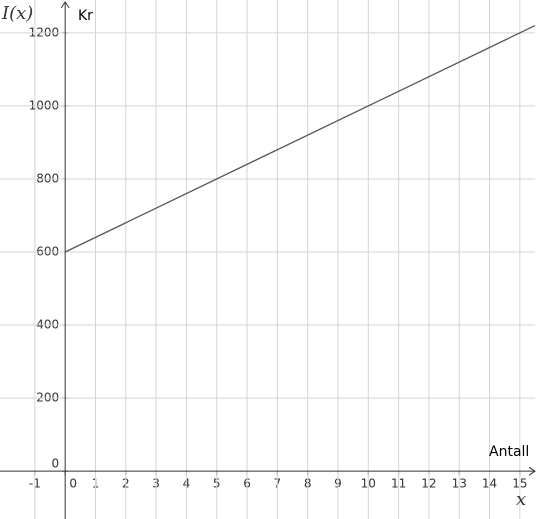 This screenshot has width=552, height=519. Describe the element at coordinates (85, 16) in the screenshot. I see `y-axis-unit: Kr` at that location.